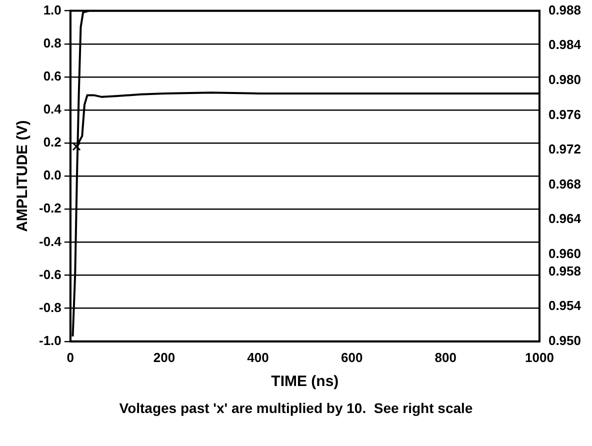  What do you see at coordinates (305, 381) in the screenshot?
I see `x-axis-title: TIME (ns)` at bounding box center [305, 381].